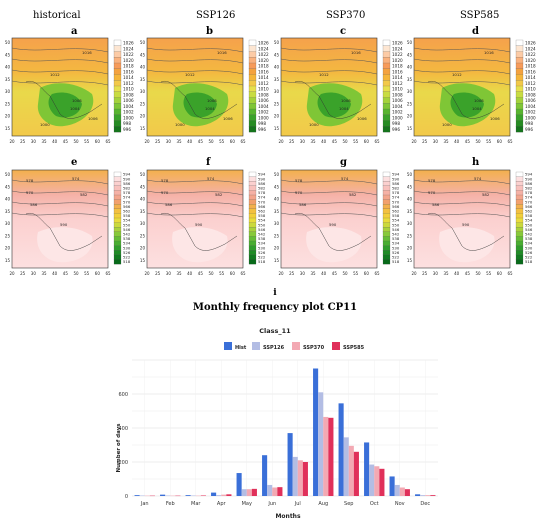  I want to click on bar-ssp585-jul, so click(305, 479).